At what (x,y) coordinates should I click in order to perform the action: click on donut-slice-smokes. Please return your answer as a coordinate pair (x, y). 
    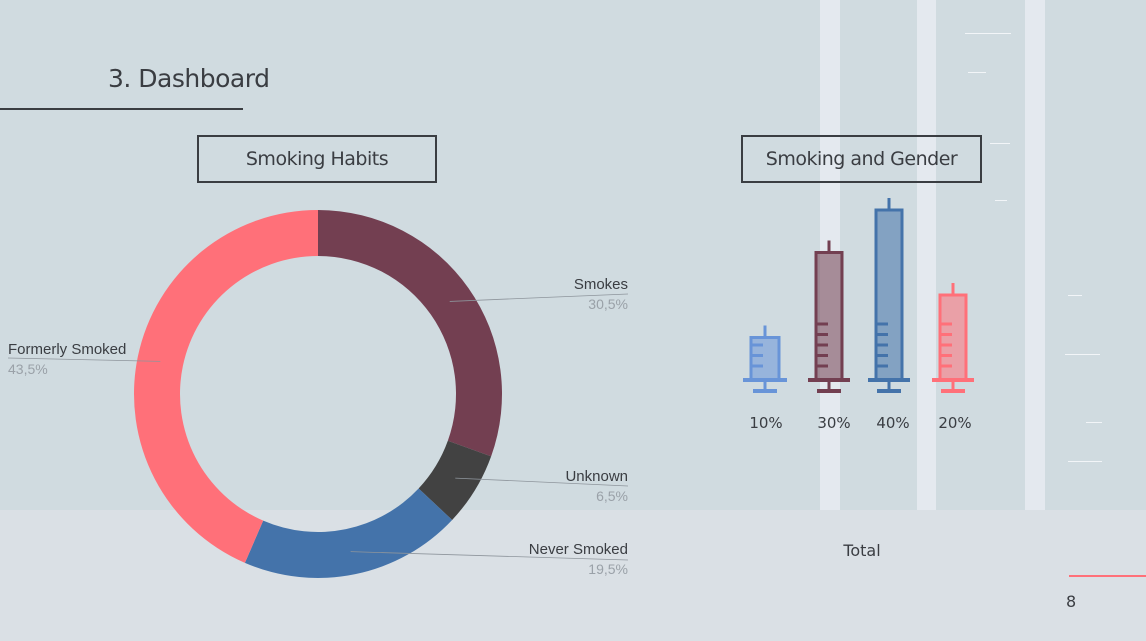
    Looking at the image, I should click on (410, 333).